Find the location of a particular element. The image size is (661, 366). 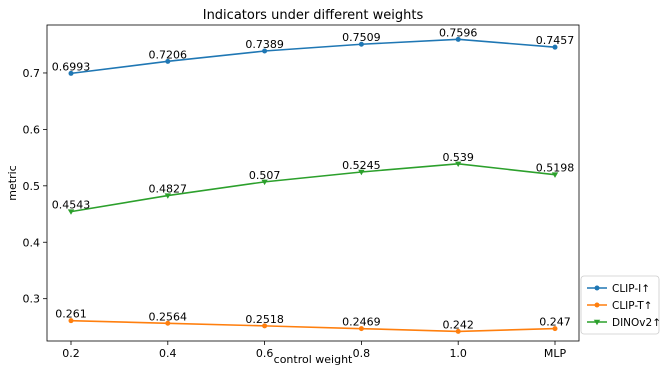

data-label: 0.7596 is located at coordinates (458, 32).